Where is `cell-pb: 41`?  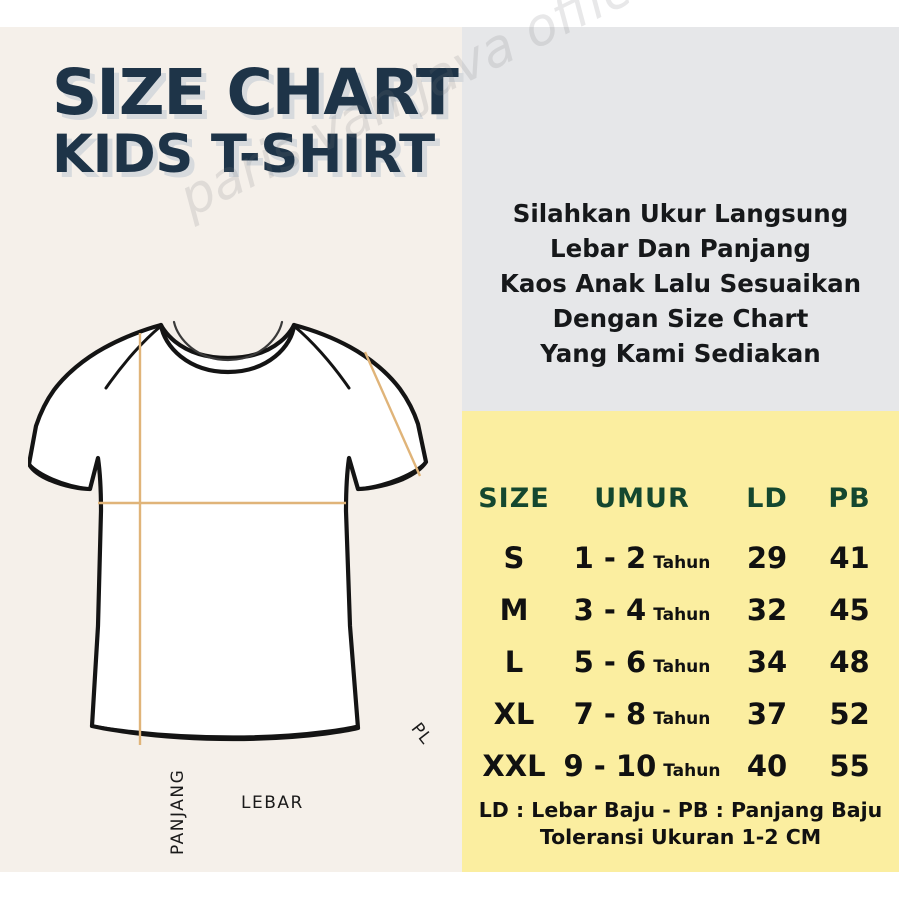
cell-pb: 41 is located at coordinates (849, 558).